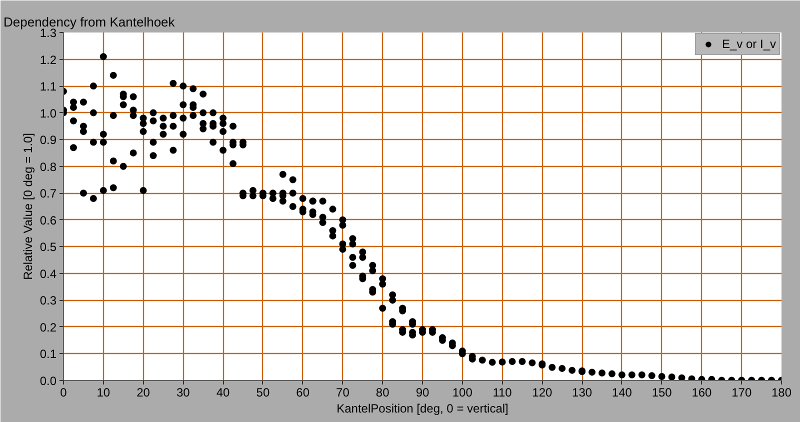 Image resolution: width=800 pixels, height=422 pixels. Describe the element at coordinates (622, 393) in the screenshot. I see `x-tick-label: 140` at that location.